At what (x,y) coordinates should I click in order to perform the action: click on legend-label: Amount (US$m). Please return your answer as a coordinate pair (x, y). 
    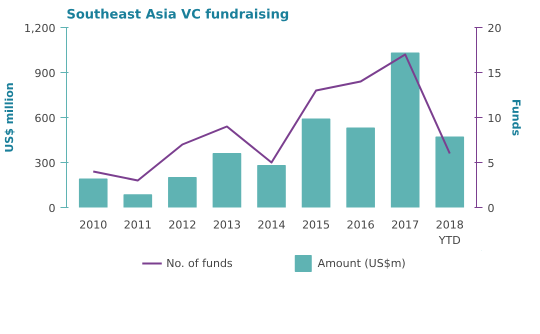
    Looking at the image, I should click on (362, 263).